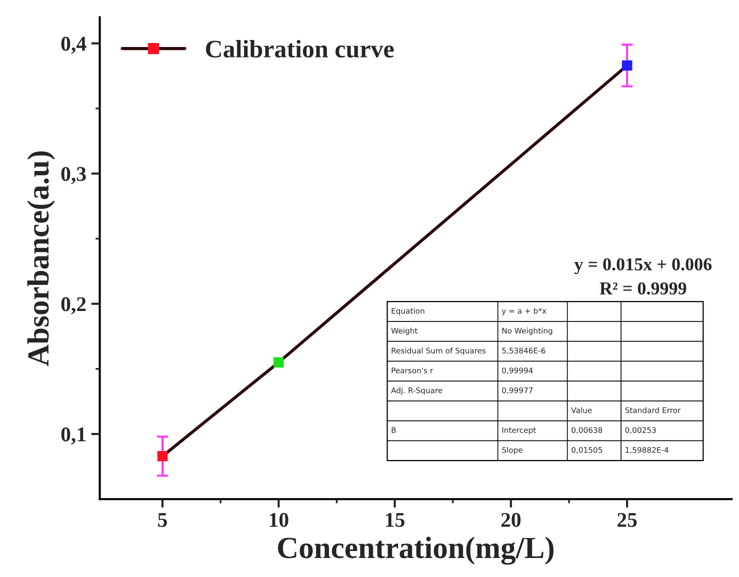 This screenshot has width=739, height=577. Describe the element at coordinates (511, 519) in the screenshot. I see `x-tick-label: 20` at that location.